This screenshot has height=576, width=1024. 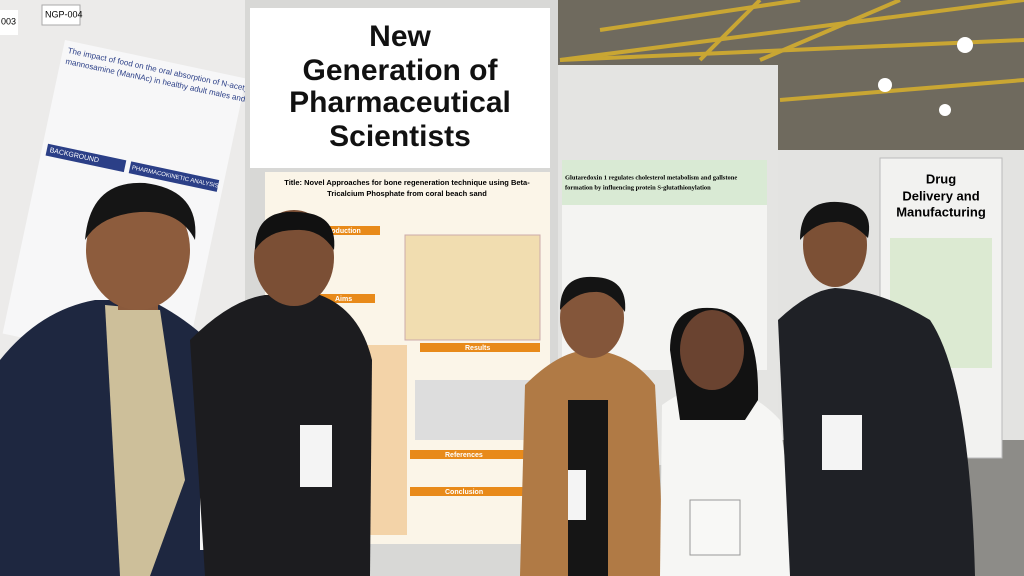 What do you see at coordinates (475, 410) in the screenshot?
I see `poster-images` at bounding box center [475, 410].